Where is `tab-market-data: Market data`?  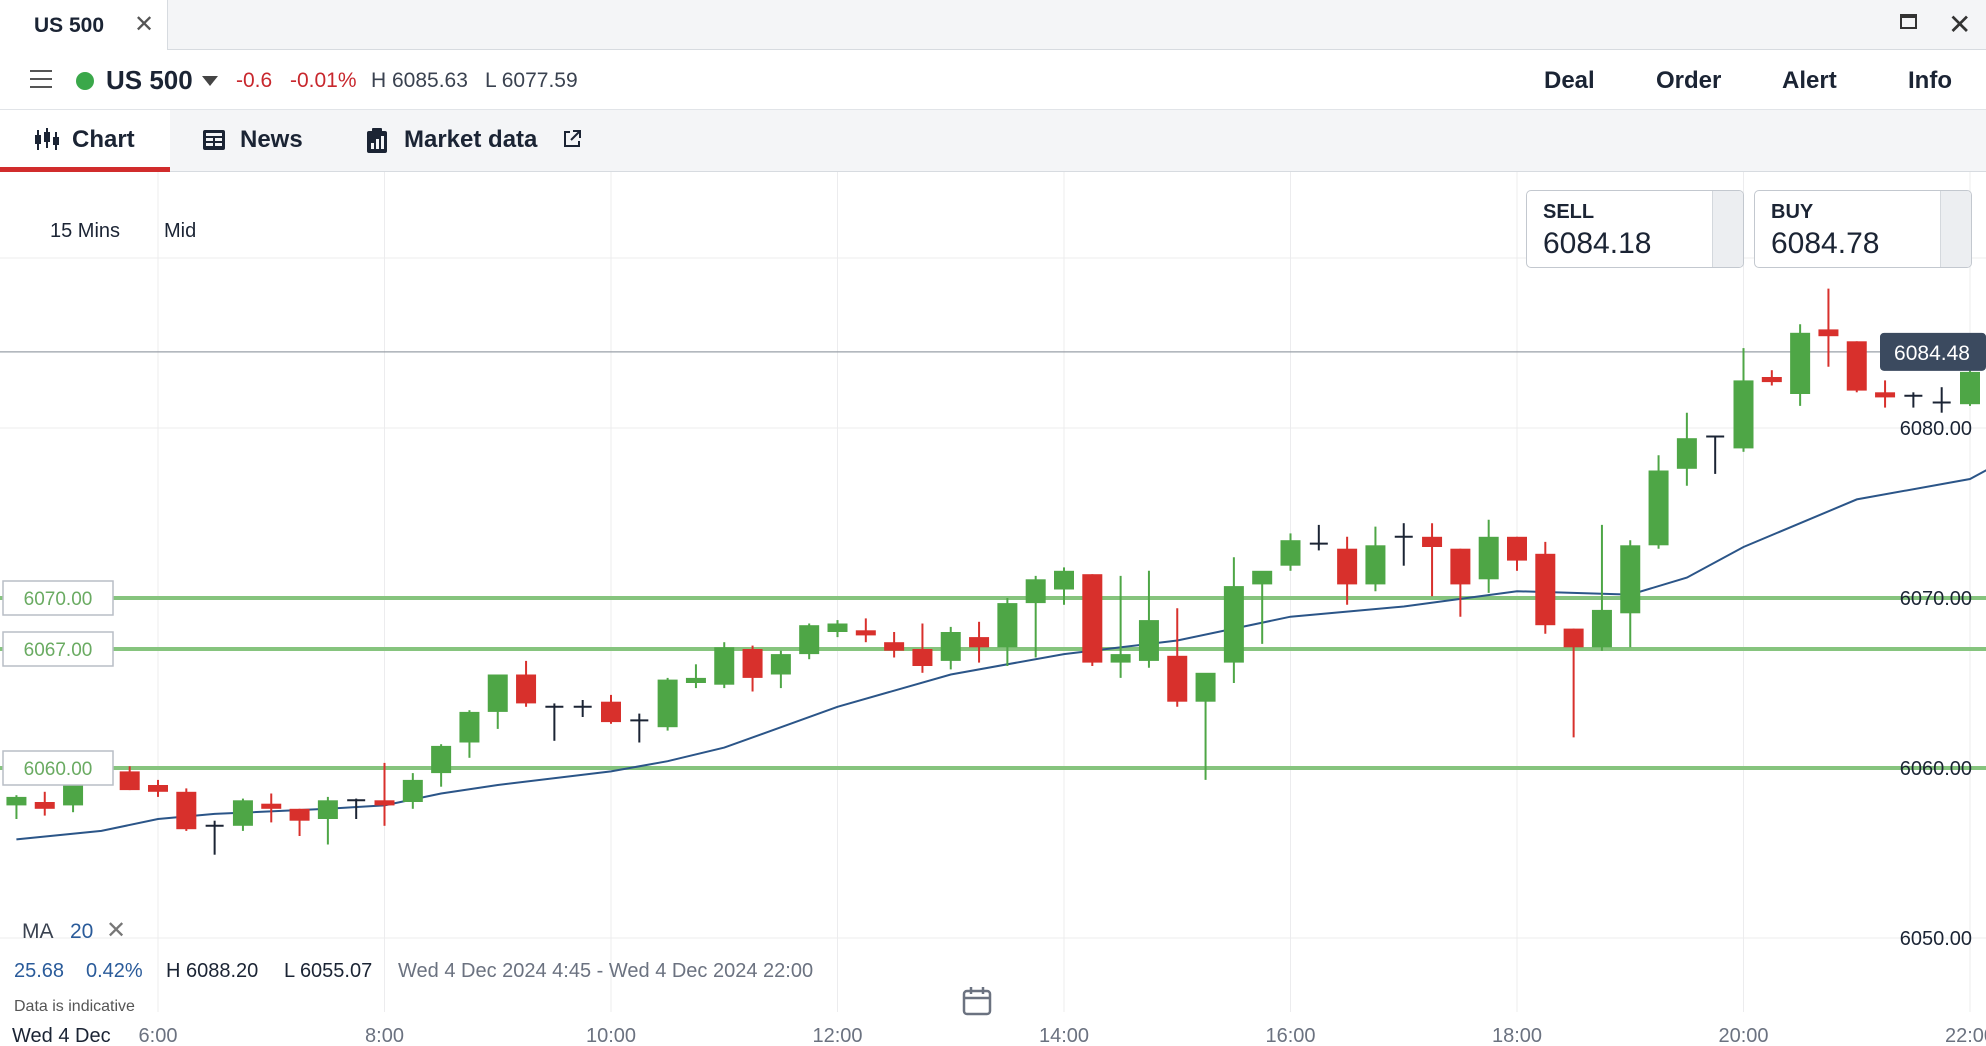 tab-market-data: Market data is located at coordinates (479, 141).